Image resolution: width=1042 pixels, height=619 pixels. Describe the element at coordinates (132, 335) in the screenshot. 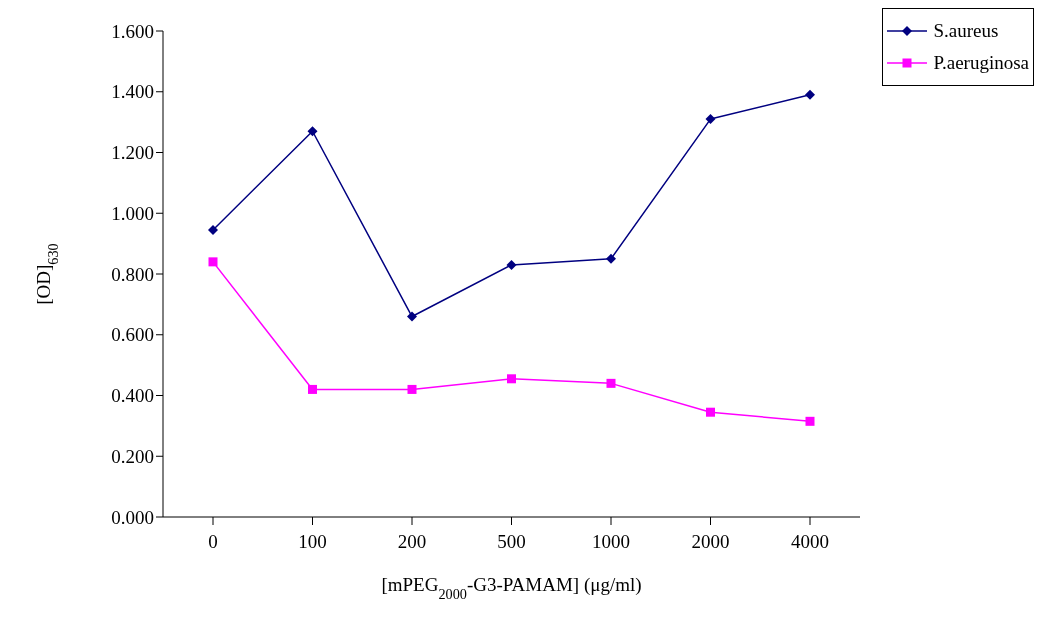

I see `y-tick-label: 0.600` at that location.